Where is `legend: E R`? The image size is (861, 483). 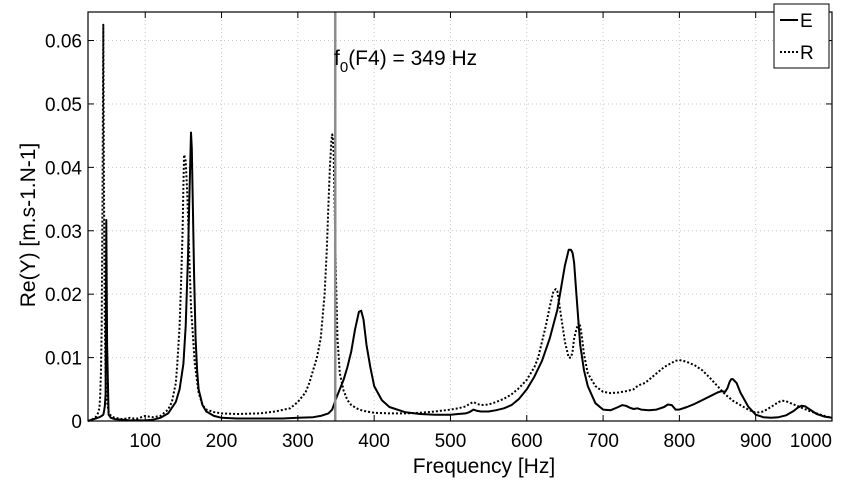
legend: E R is located at coordinates (801, 36).